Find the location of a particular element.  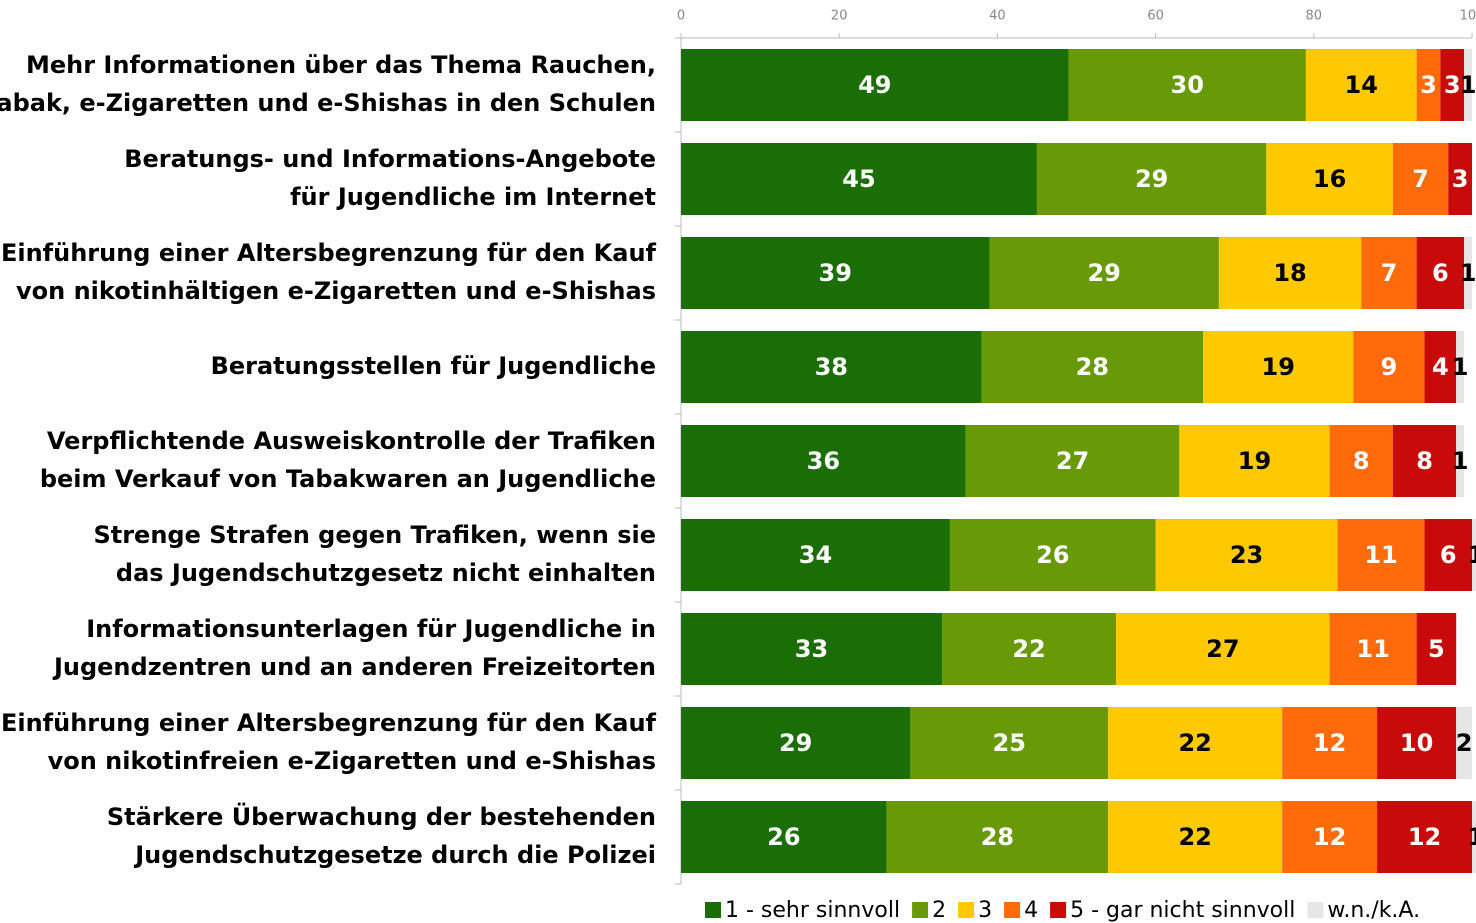

x-tick-label: 100 is located at coordinates (1468, 16).